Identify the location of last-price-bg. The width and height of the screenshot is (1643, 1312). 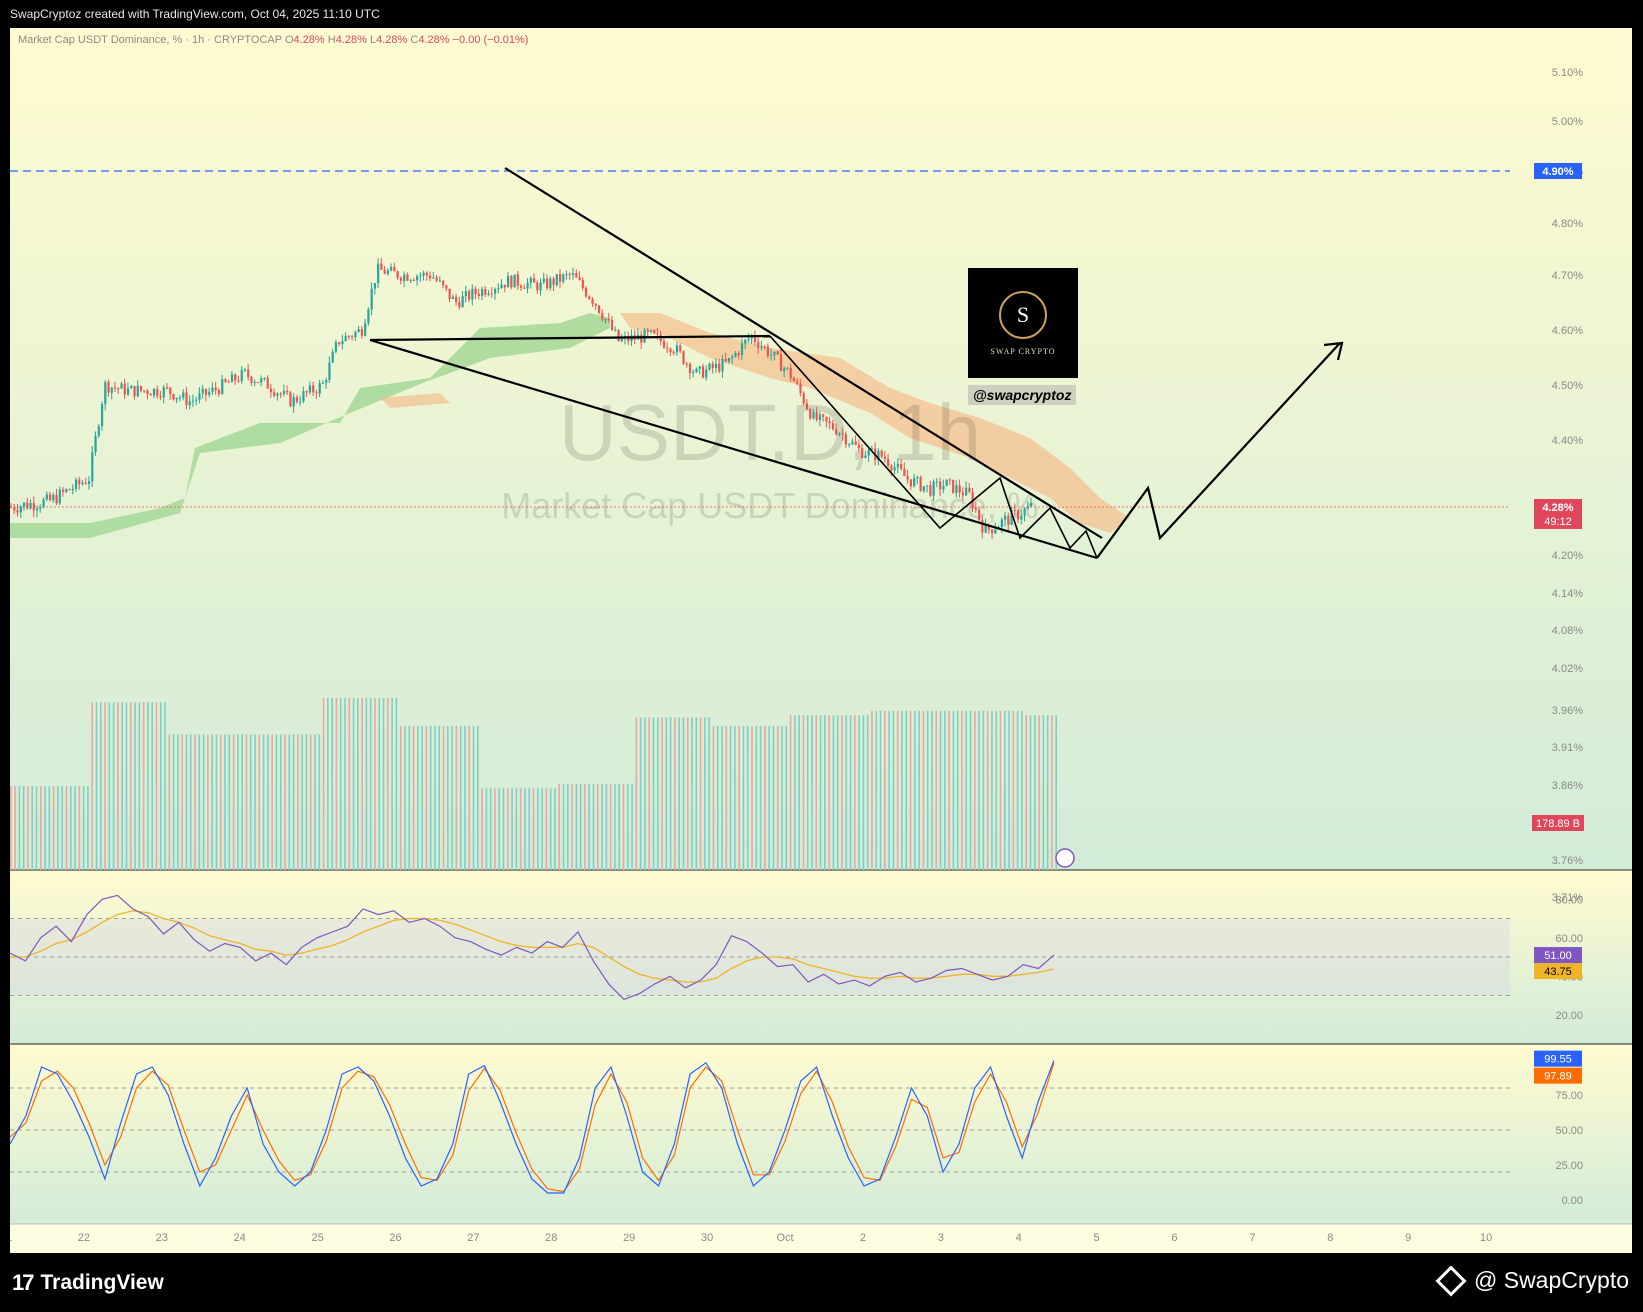
(1558, 514).